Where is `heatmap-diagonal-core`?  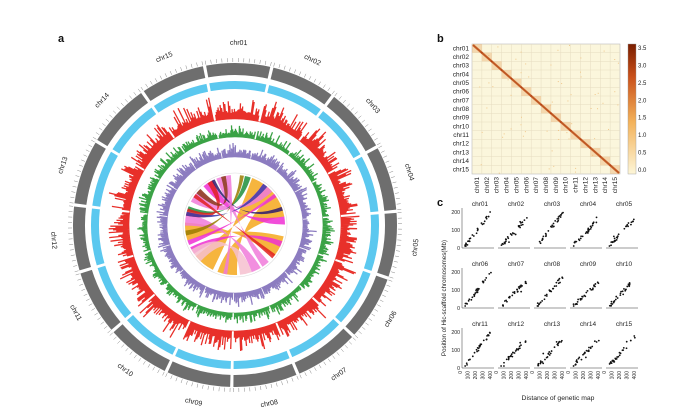
heatmap-diagonal-core is located at coordinates (546, 109).